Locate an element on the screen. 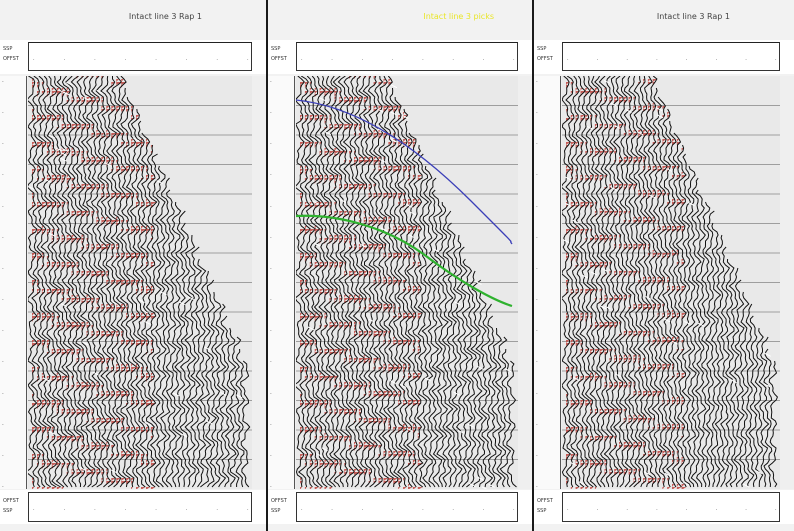  header-plot-top: SSP OFFST · · · · · · · · is located at coordinates (664, 57).